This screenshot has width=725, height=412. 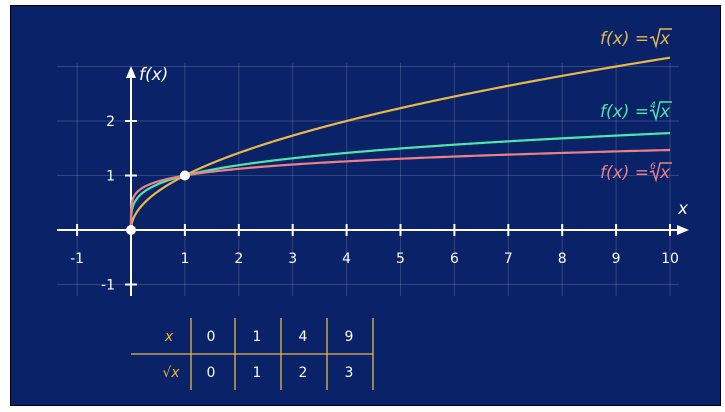 What do you see at coordinates (303, 373) in the screenshot?
I see `table-cell: 2` at bounding box center [303, 373].